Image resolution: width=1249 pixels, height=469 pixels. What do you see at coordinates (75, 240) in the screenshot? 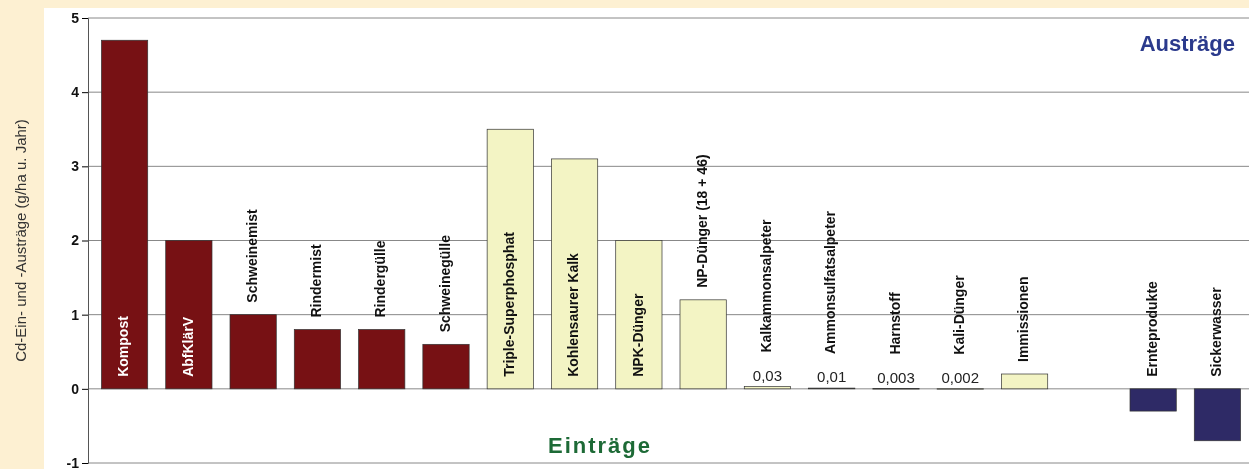
I see `y-tick-label: 2` at bounding box center [75, 240].